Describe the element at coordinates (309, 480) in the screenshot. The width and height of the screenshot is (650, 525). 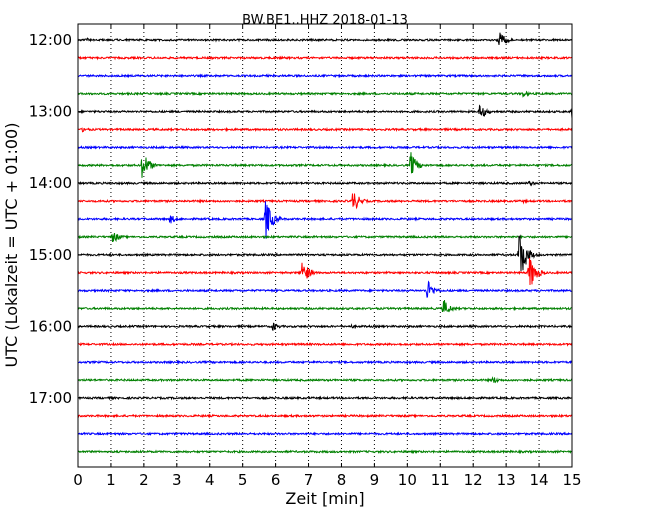
I see `x-tick-label: 7` at that location.